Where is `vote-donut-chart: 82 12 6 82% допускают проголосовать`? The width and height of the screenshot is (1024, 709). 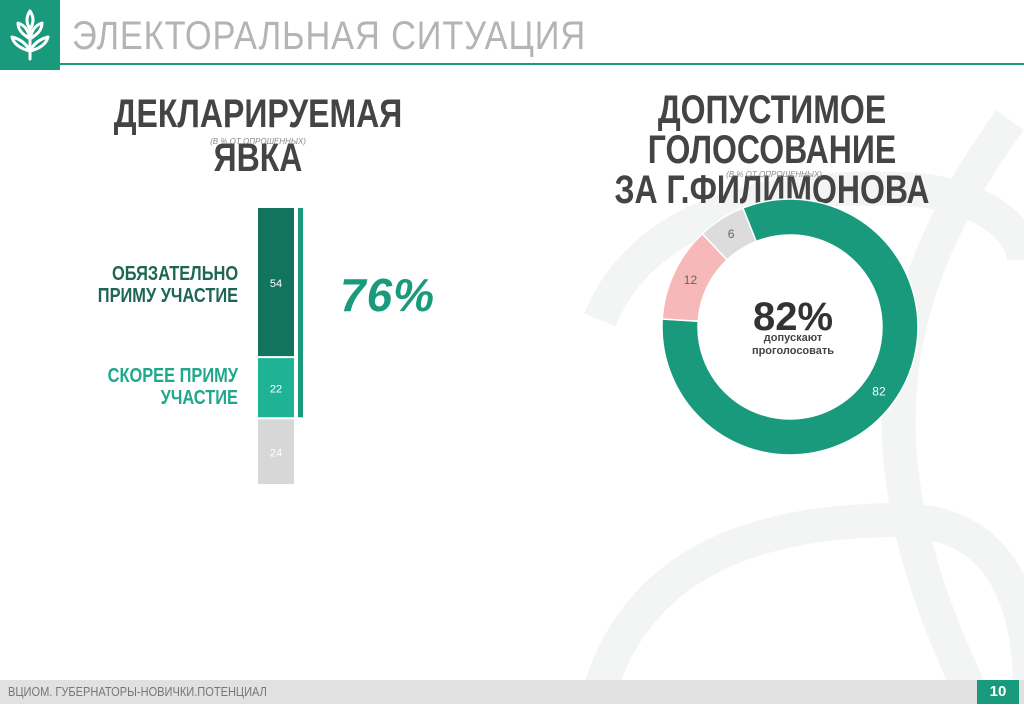 vote-donut-chart: 82 12 6 82% допускают проголосовать is located at coordinates (790, 327).